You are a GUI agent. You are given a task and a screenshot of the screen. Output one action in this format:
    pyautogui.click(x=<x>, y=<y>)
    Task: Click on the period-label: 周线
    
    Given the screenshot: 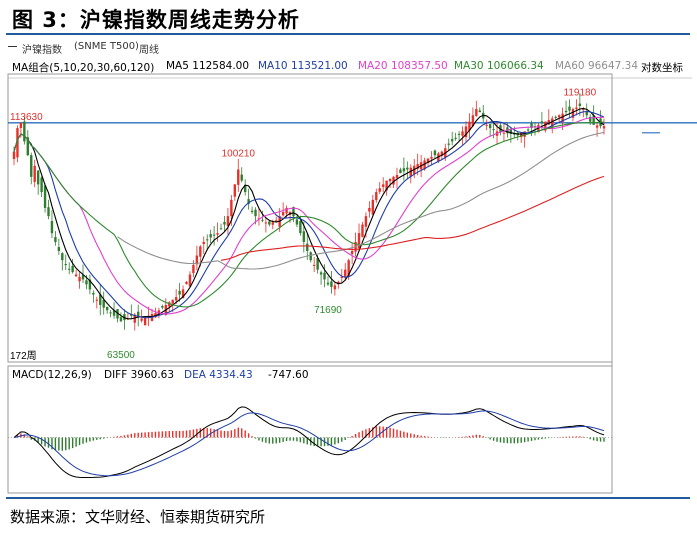 What is the action you would take?
    pyautogui.click(x=149, y=50)
    